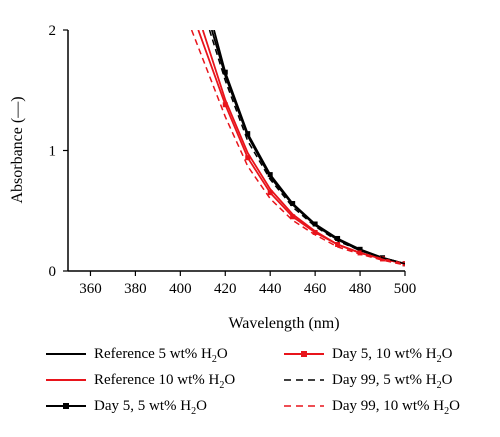 The width and height of the screenshot is (500, 437). What do you see at coordinates (150, 407) in the screenshot?
I see `legend-label: Day 5, 5 wt% H2O` at bounding box center [150, 407].